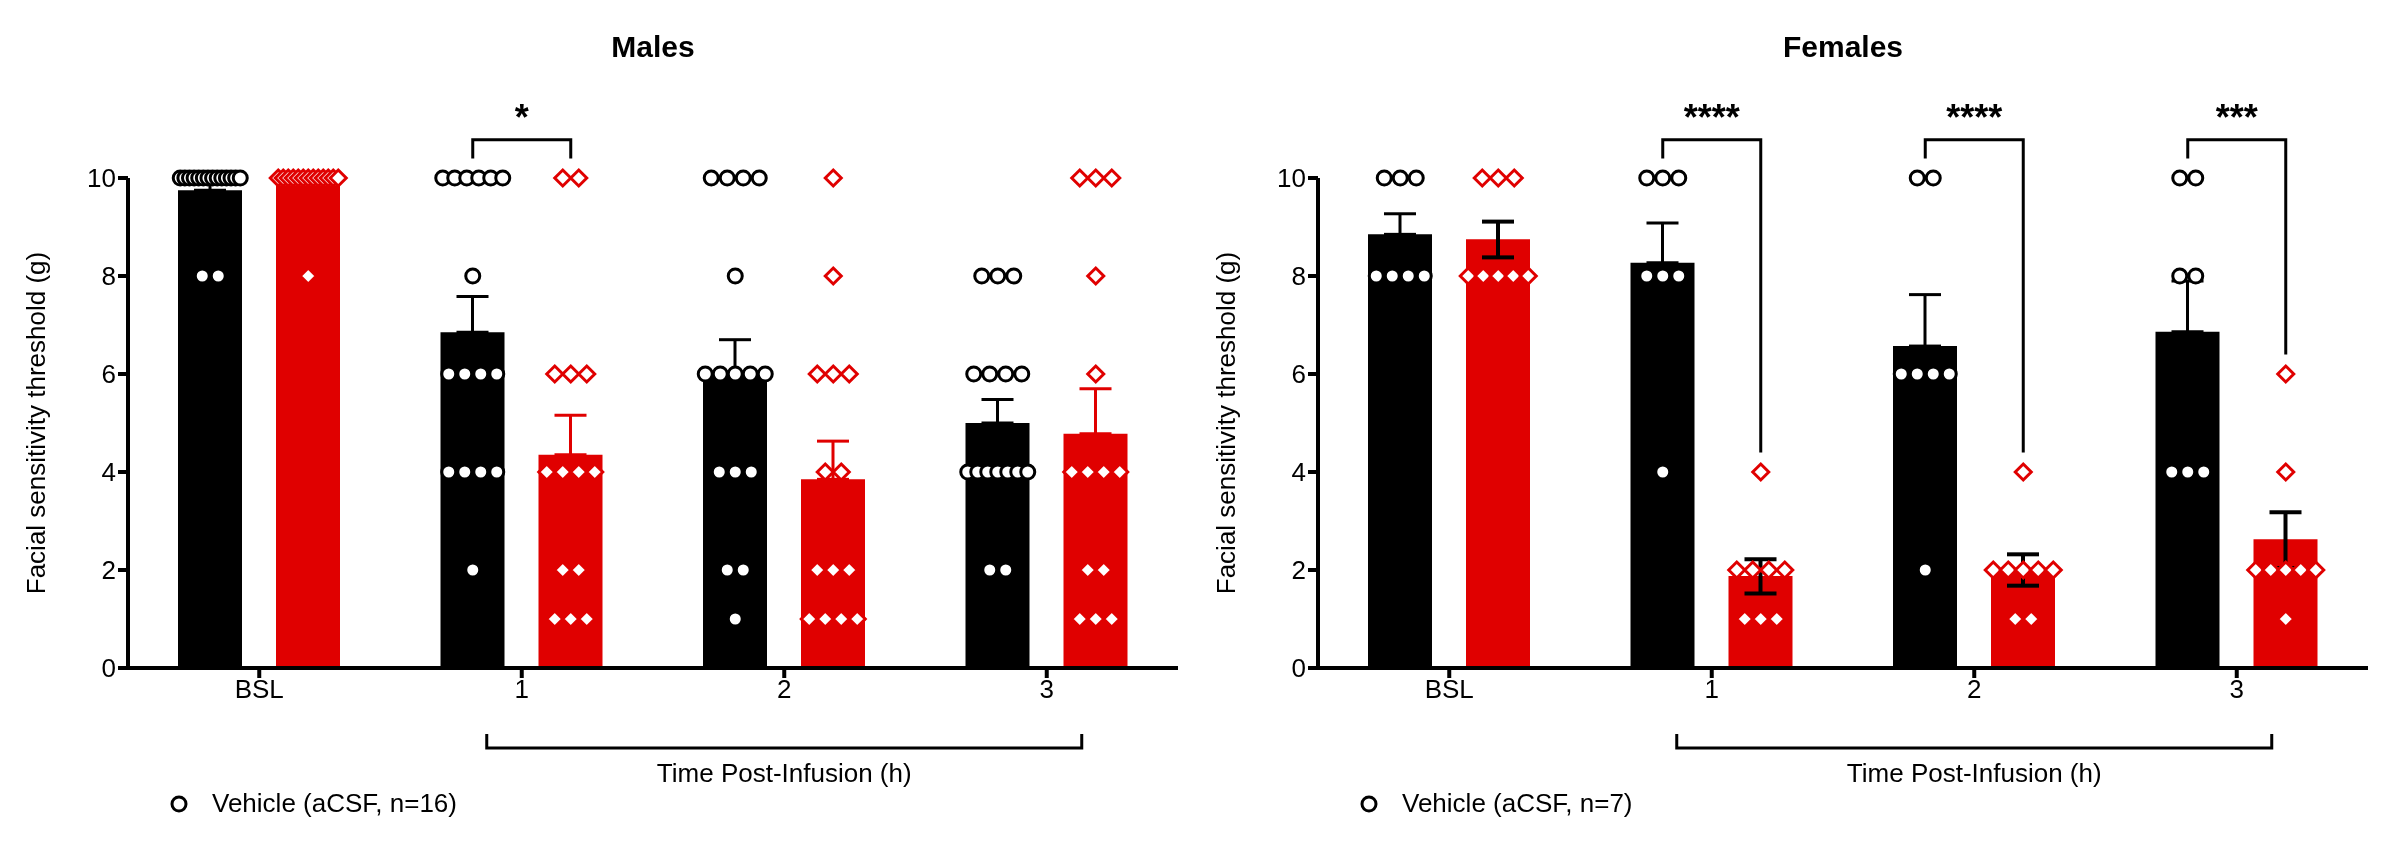 This screenshot has width=2398, height=847. I want to click on legend-label: Vehicle (aCSF, n=16), so click(334, 803).